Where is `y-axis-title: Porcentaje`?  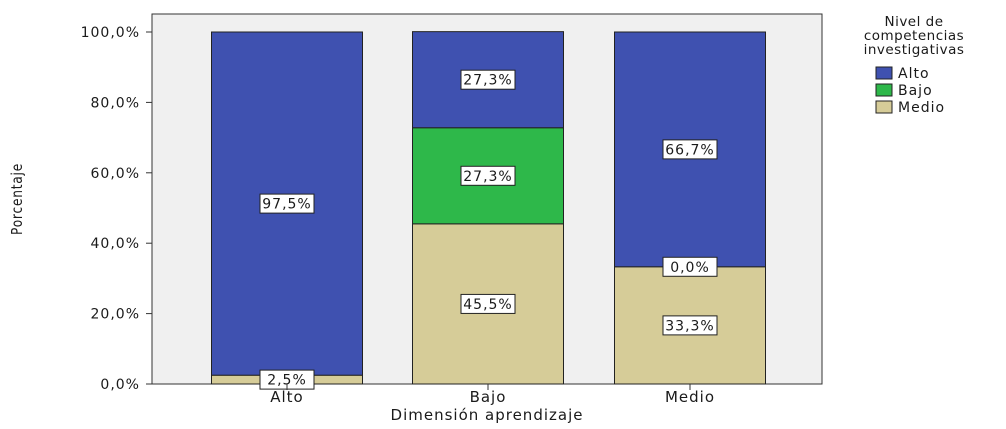
y-axis-title: Porcentaje is located at coordinates (17, 199).